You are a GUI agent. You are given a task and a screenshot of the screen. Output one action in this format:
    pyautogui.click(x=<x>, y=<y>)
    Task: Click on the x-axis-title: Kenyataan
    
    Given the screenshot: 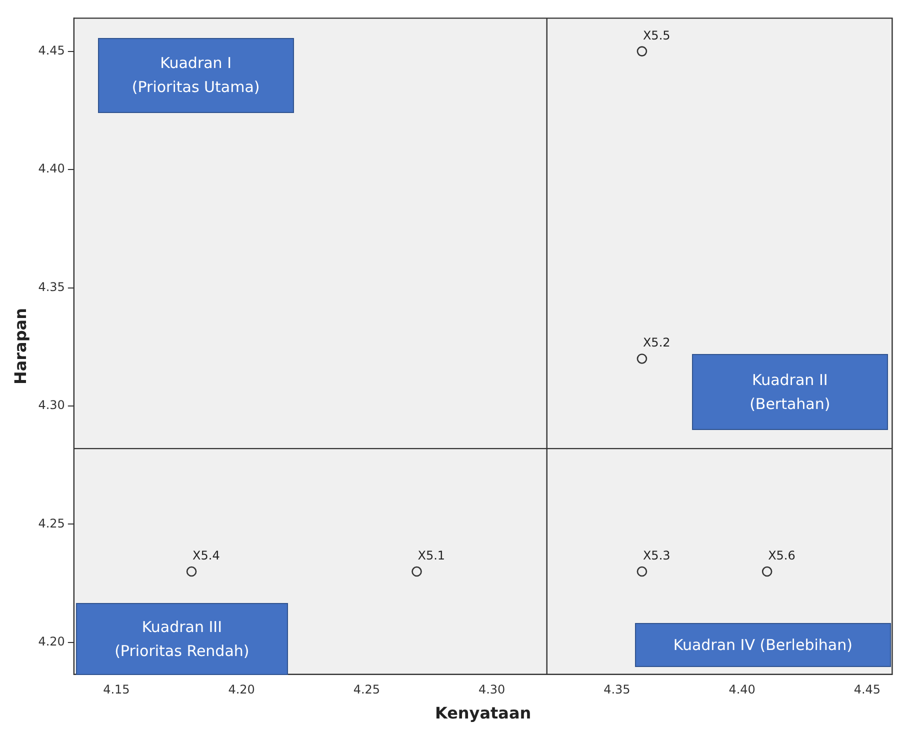 What is the action you would take?
    pyautogui.click(x=483, y=713)
    